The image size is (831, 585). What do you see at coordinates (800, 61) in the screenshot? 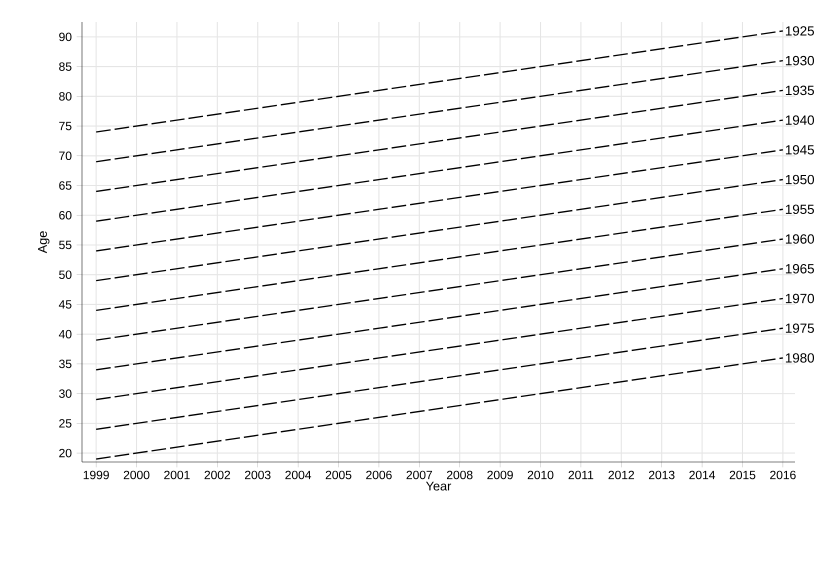
I see `series-label: 1930` at bounding box center [800, 61].